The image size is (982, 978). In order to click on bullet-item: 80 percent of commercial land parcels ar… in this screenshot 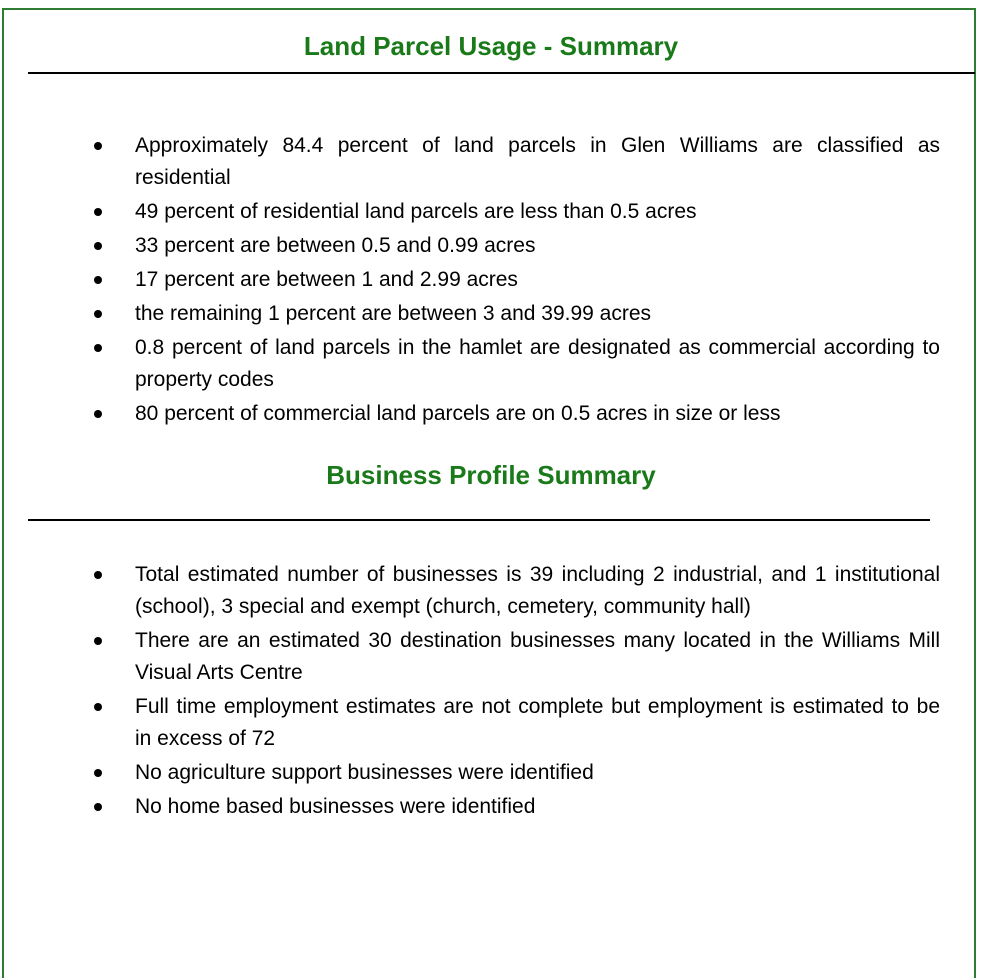, I will do `click(517, 414)`.